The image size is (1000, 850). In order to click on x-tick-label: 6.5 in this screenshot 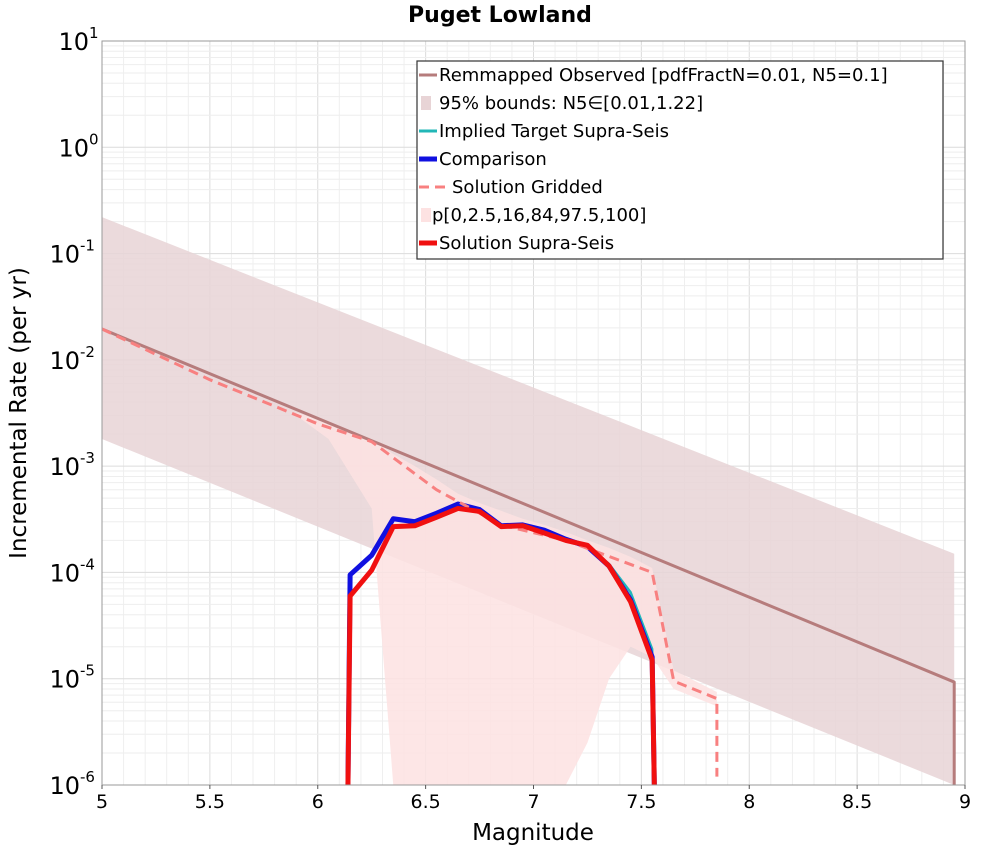, I will do `click(426, 802)`.